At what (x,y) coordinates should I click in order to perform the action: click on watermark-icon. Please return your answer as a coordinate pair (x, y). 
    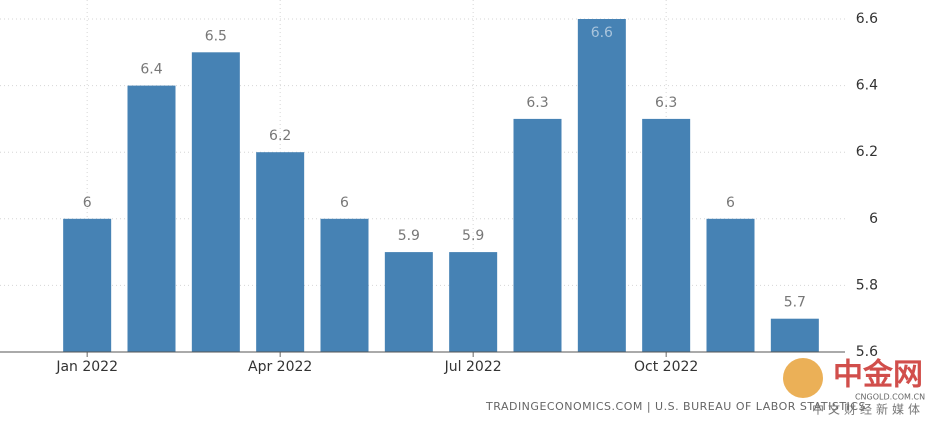
    Looking at the image, I should click on (803, 378).